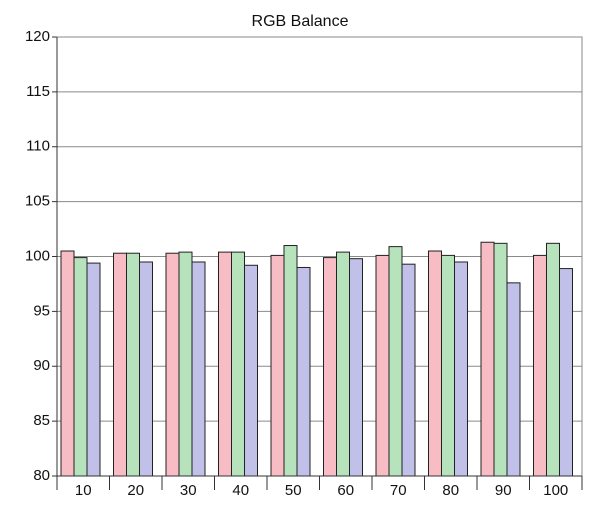  What do you see at coordinates (41, 365) in the screenshot?
I see `y-tick-label: 90` at bounding box center [41, 365].